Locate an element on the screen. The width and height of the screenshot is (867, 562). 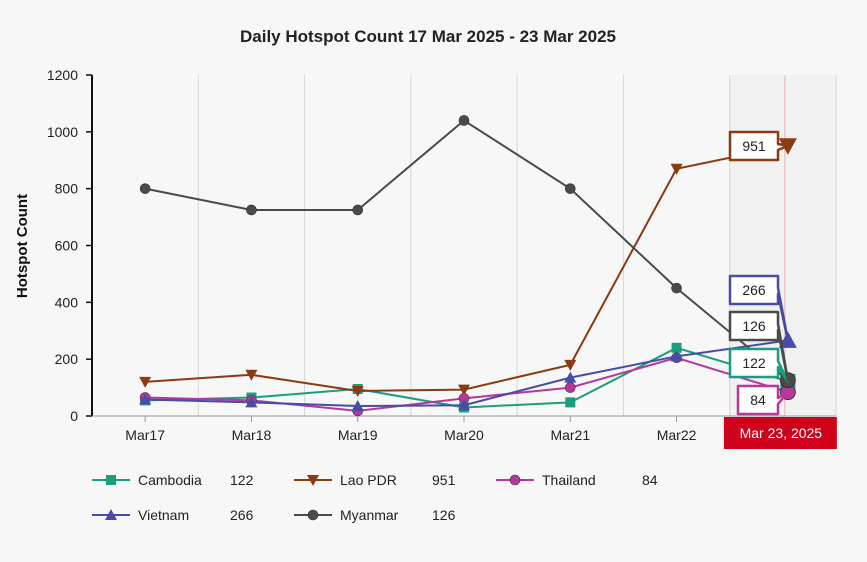
legend-label-vietnam: Vietnam is located at coordinates (163, 515).